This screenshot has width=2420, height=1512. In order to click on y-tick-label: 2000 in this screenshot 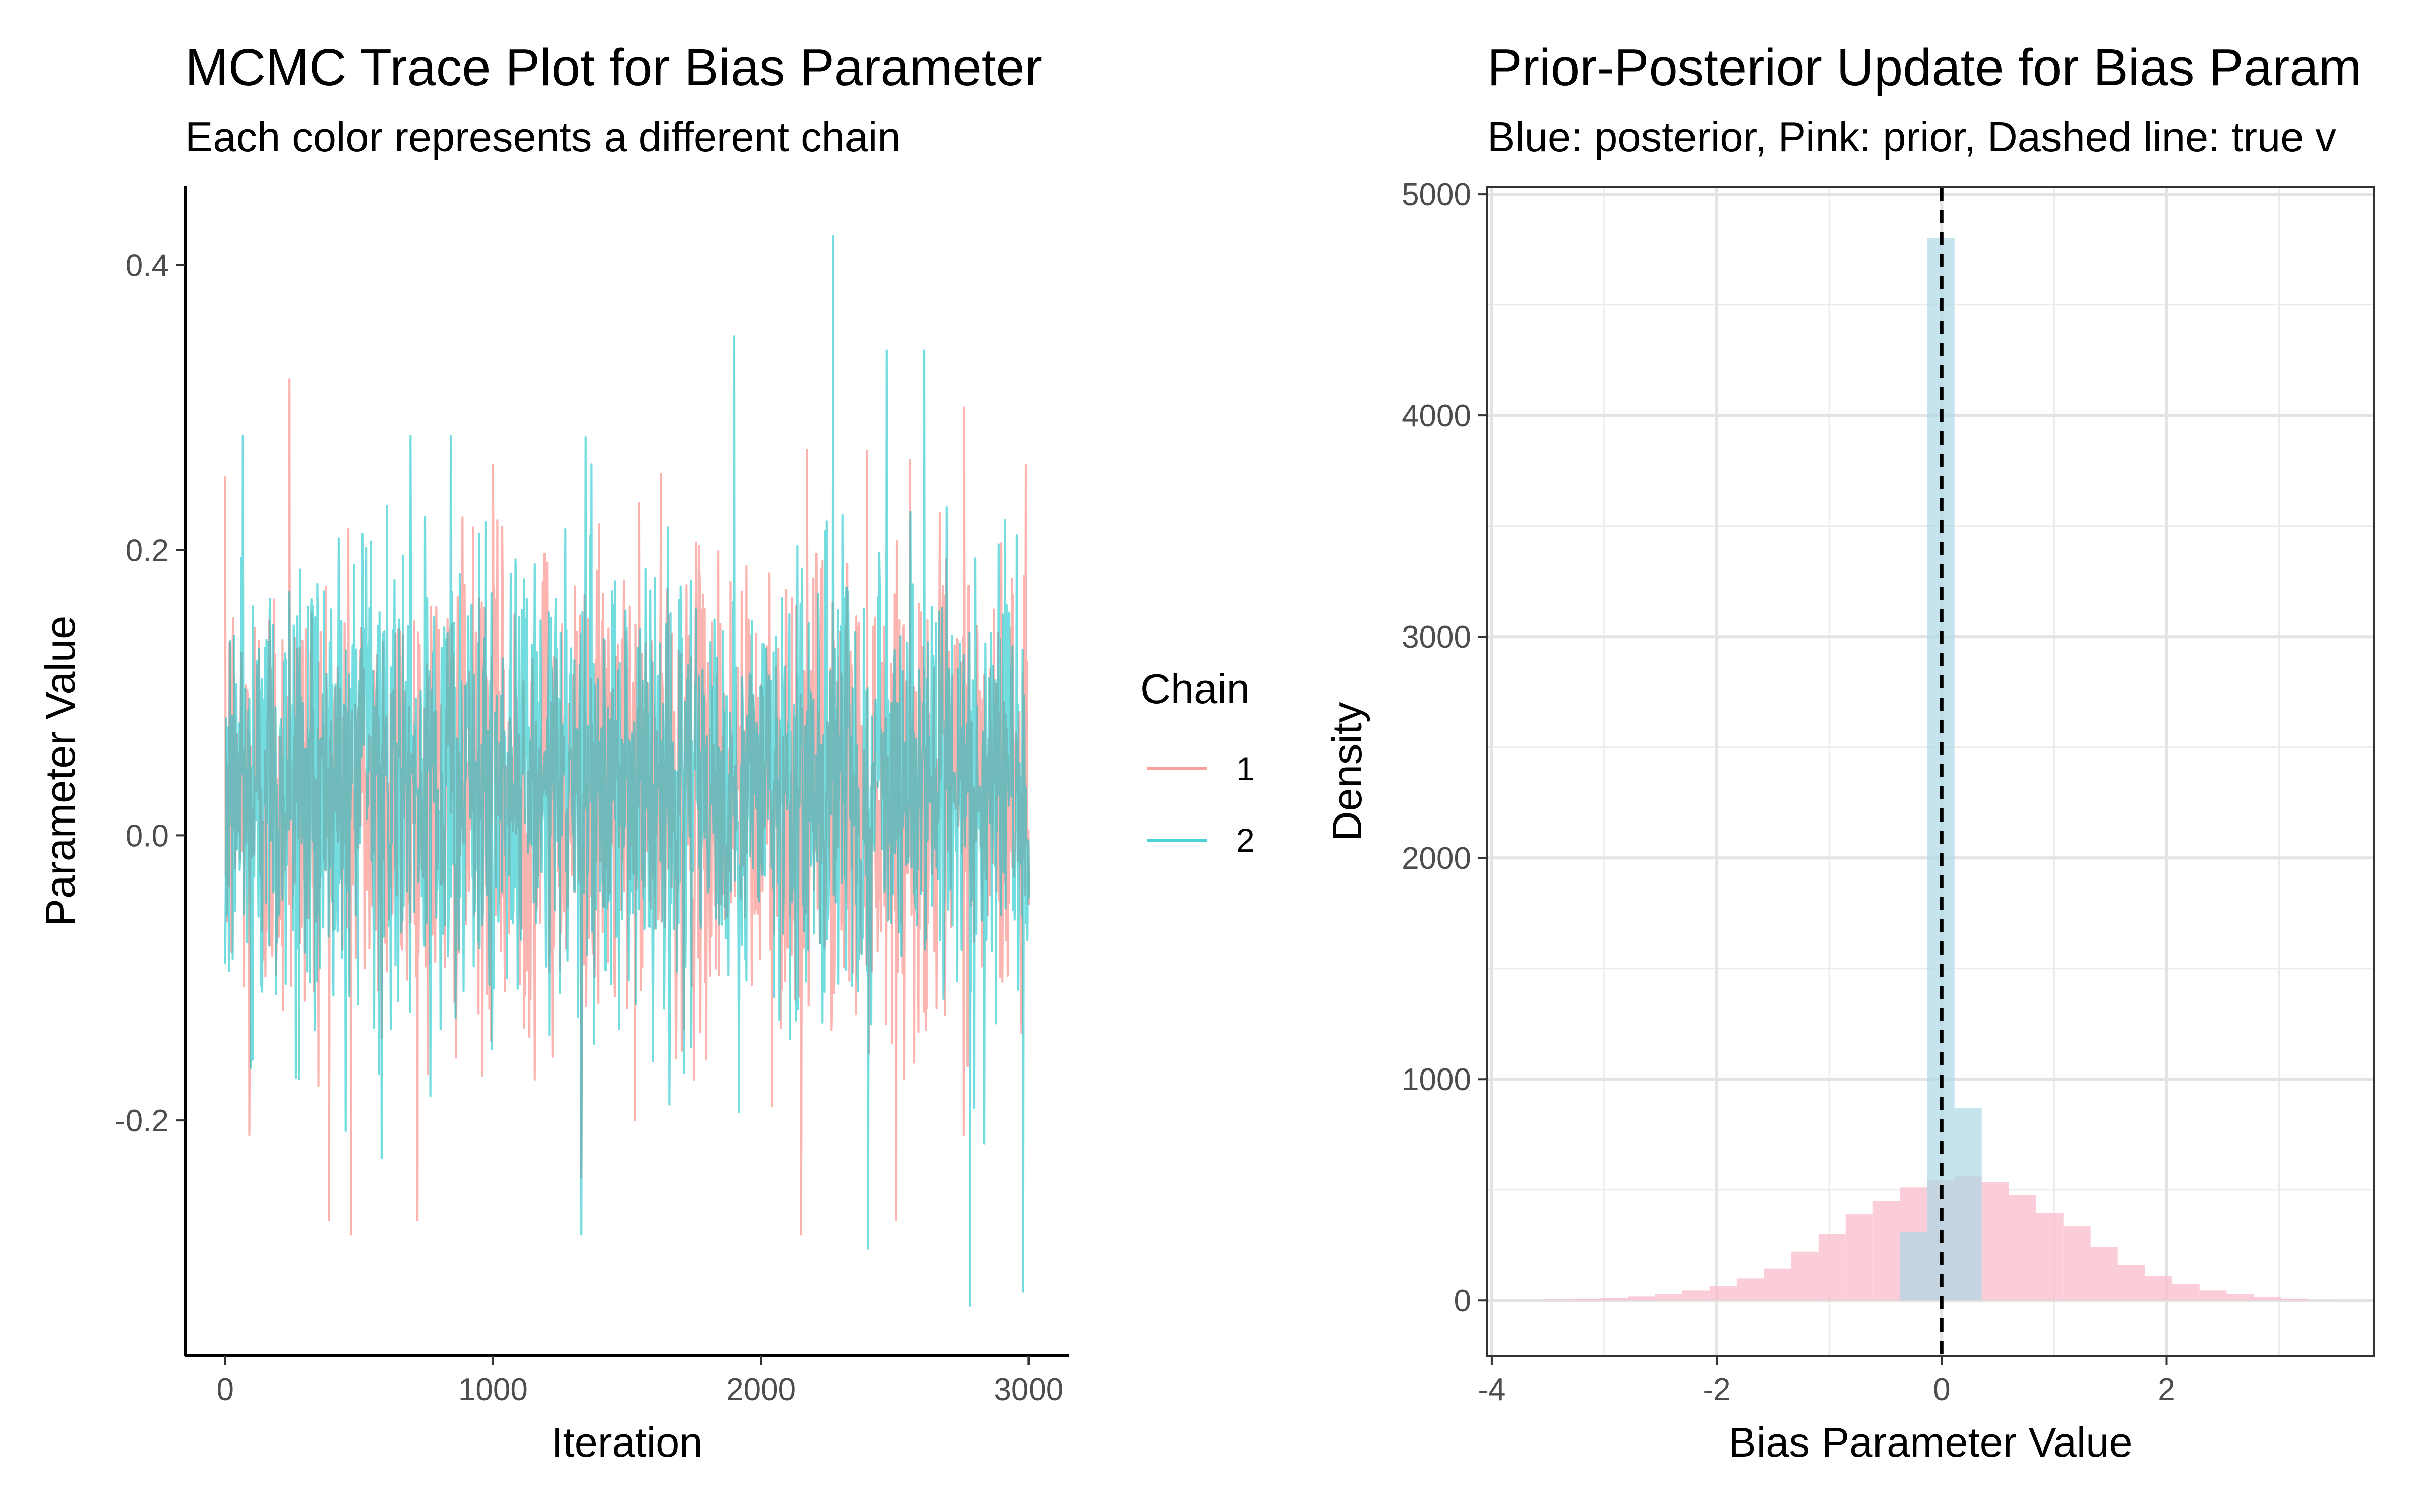, I will do `click(1436, 858)`.